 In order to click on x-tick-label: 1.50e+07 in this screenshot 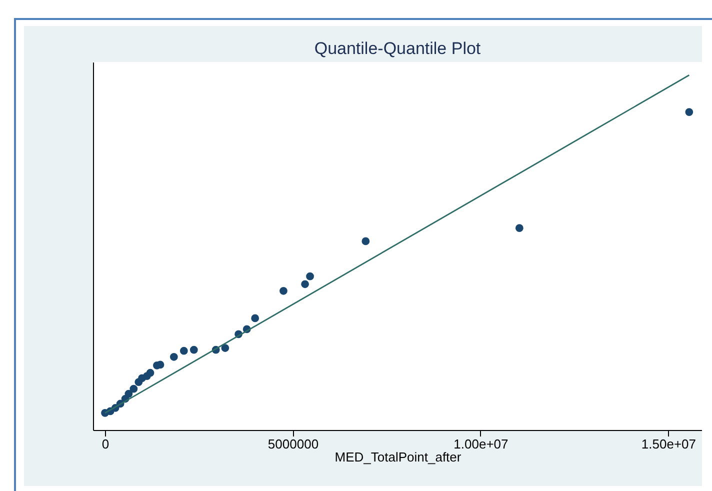, I will do `click(668, 444)`.